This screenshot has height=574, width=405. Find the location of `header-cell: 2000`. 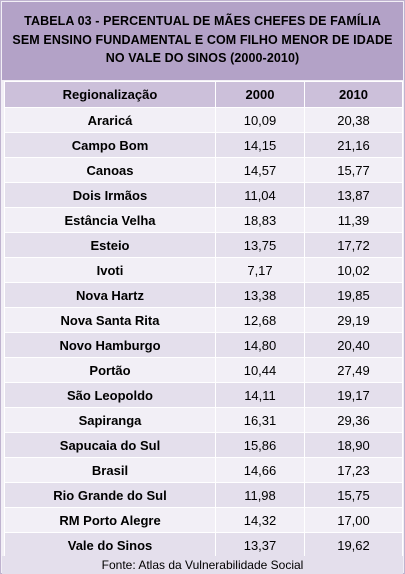

header-cell: 2000 is located at coordinates (260, 94).